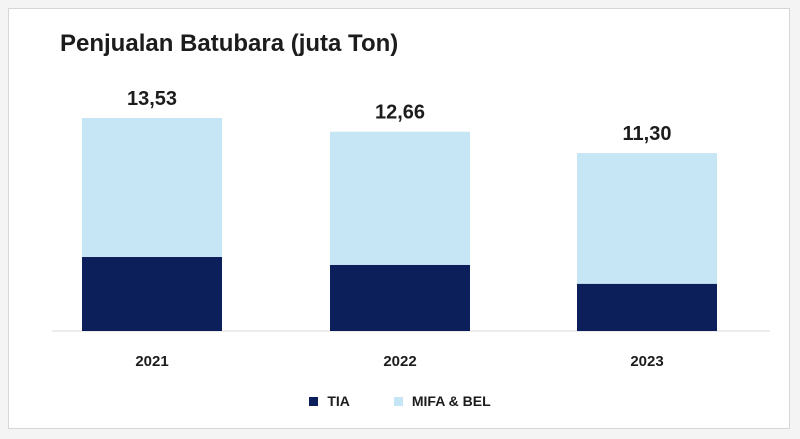 The image size is (800, 439). What do you see at coordinates (646, 361) in the screenshot?
I see `x-tick-label-2023: 2023` at bounding box center [646, 361].